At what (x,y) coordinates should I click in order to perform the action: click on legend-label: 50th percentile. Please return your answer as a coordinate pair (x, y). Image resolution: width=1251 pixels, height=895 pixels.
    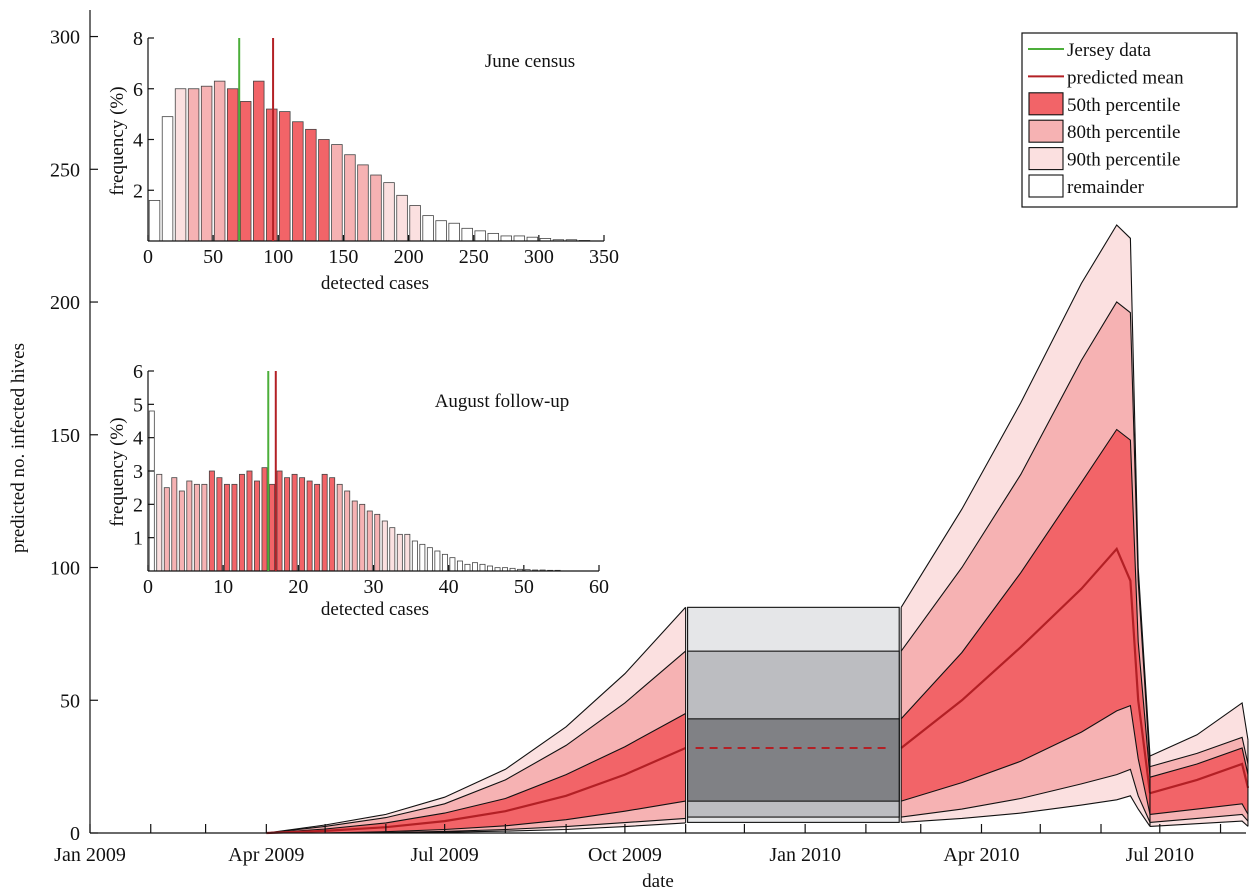
    Looking at the image, I should click on (1123, 105).